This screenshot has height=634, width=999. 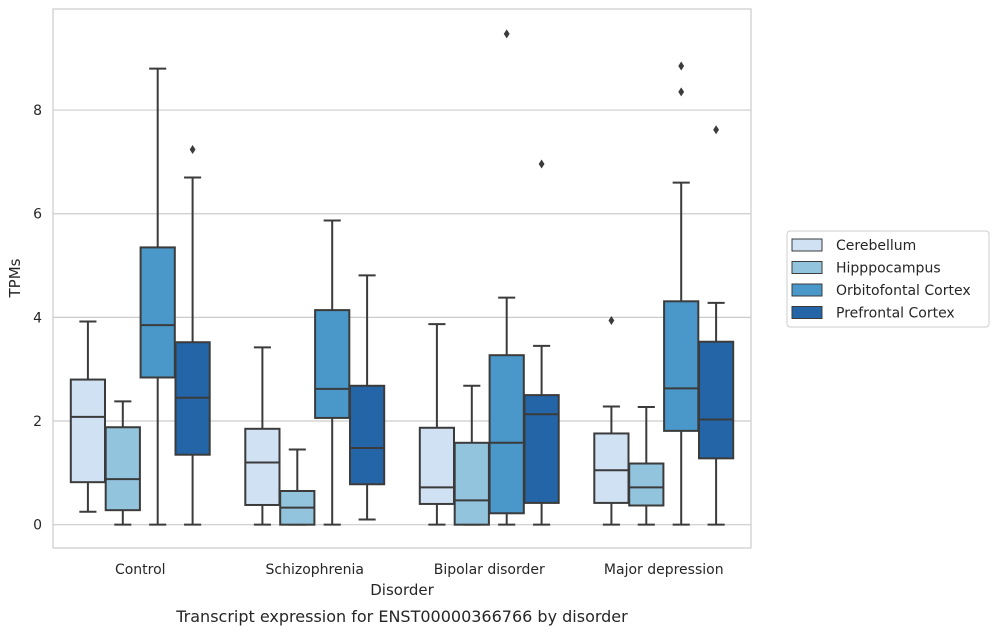 What do you see at coordinates (140, 570) in the screenshot?
I see `x-tick-label-0: Control` at bounding box center [140, 570].